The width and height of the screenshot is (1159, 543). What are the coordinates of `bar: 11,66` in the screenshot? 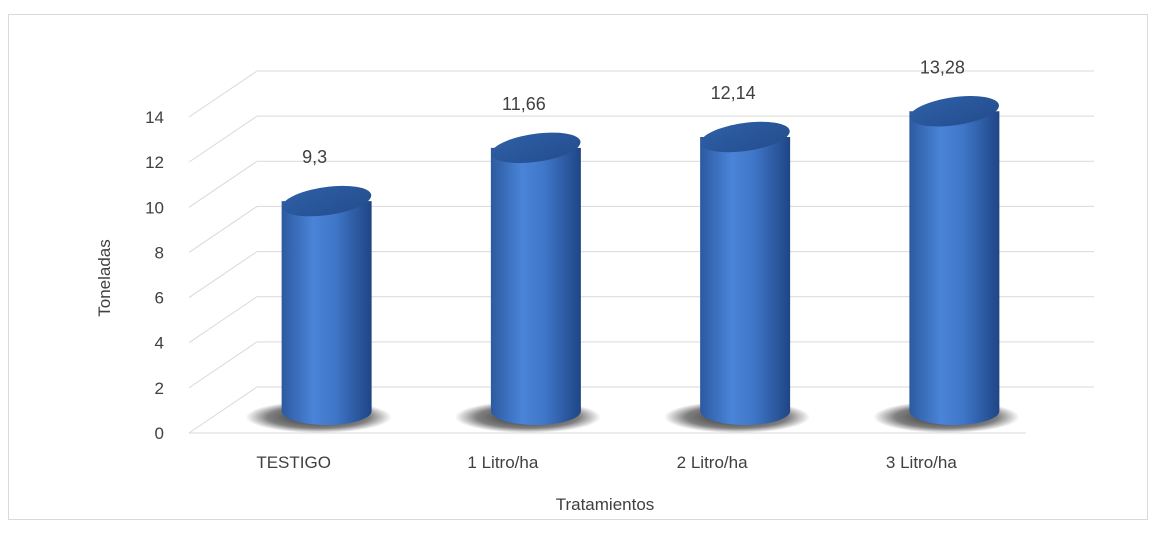 It's located at (527, 263).